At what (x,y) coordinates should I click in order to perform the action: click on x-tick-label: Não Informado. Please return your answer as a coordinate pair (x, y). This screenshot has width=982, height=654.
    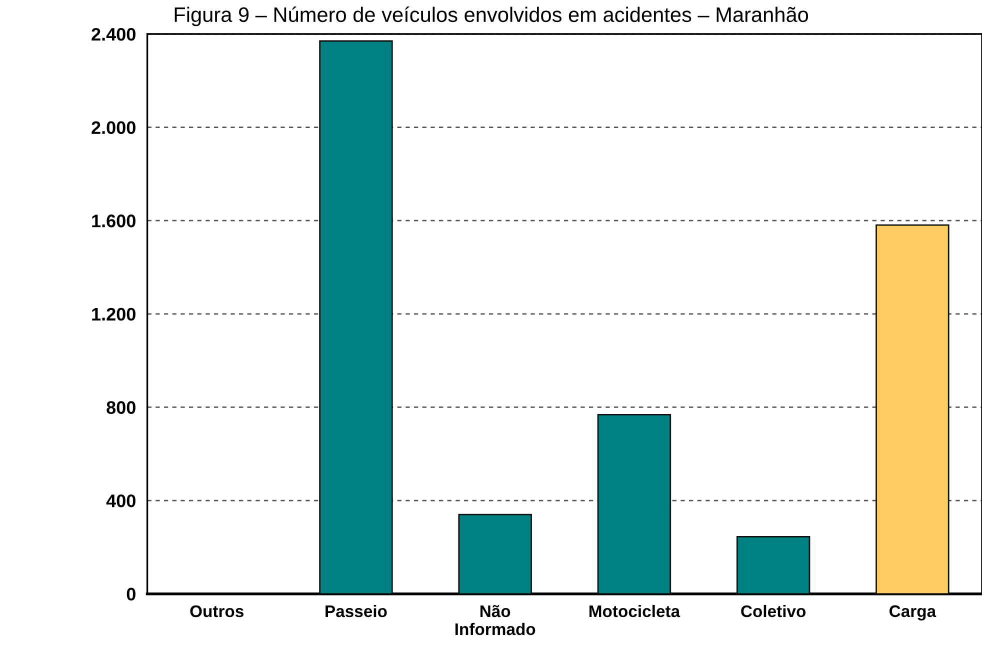
    Looking at the image, I should click on (495, 620).